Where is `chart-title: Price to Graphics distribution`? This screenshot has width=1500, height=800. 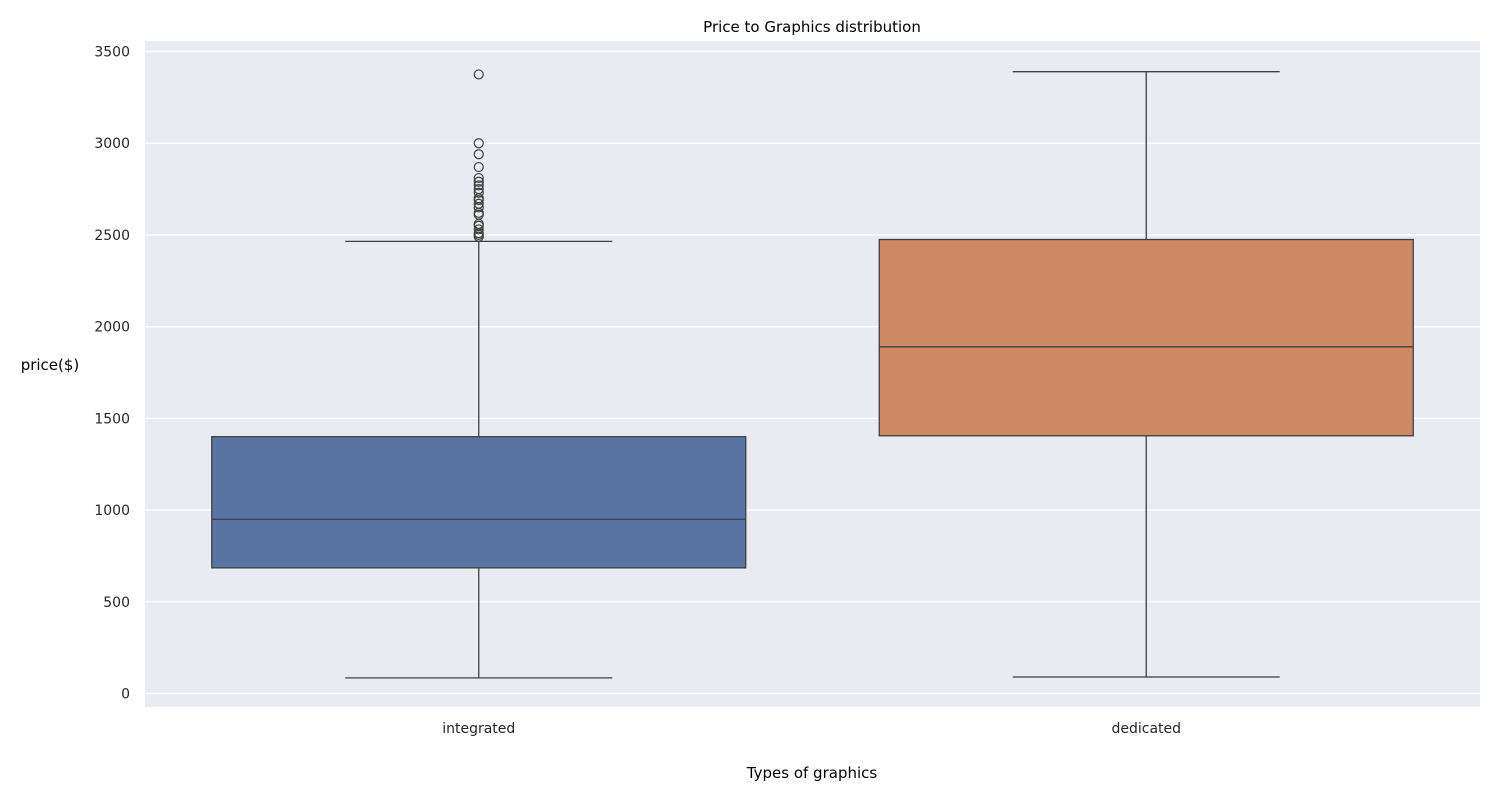
chart-title: Price to Graphics distribution is located at coordinates (812, 27).